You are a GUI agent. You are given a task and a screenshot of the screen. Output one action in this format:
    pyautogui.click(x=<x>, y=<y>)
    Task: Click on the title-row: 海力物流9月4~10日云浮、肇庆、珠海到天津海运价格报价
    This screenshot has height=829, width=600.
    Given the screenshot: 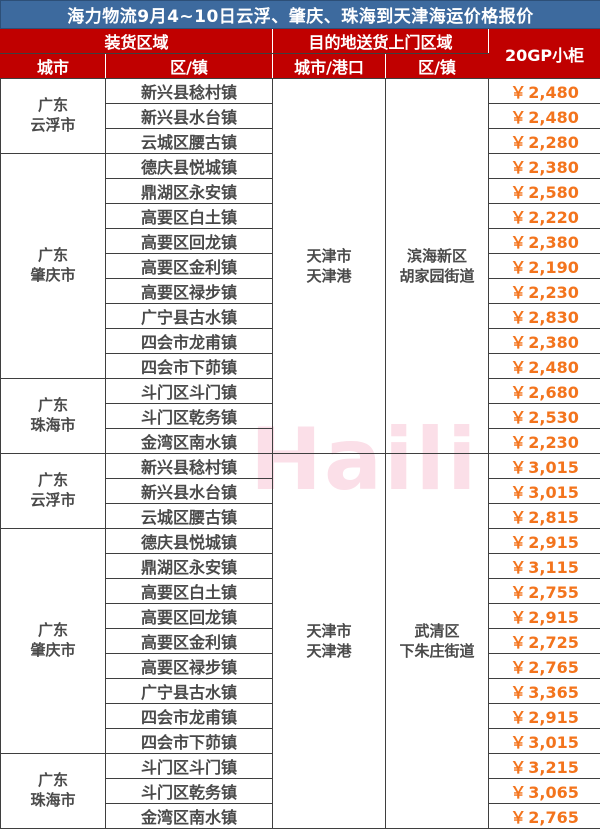 What is the action you would take?
    pyautogui.click(x=300, y=15)
    